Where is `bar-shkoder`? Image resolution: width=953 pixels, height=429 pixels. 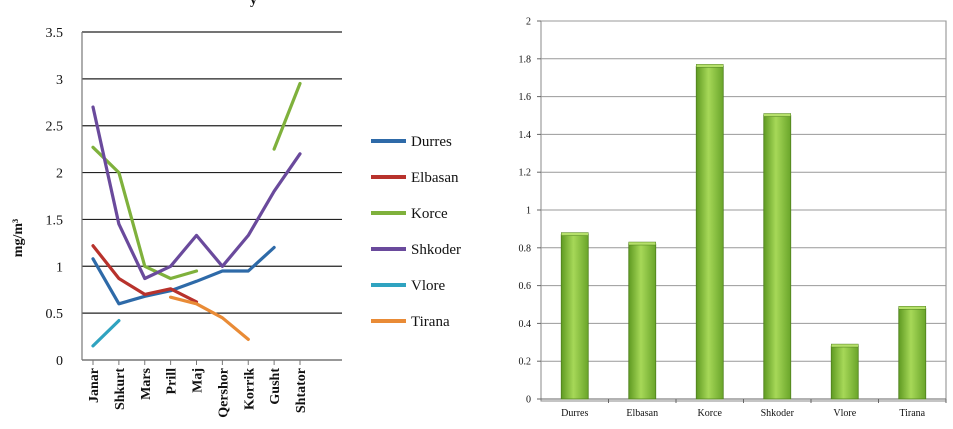 bar-shkoder is located at coordinates (777, 257).